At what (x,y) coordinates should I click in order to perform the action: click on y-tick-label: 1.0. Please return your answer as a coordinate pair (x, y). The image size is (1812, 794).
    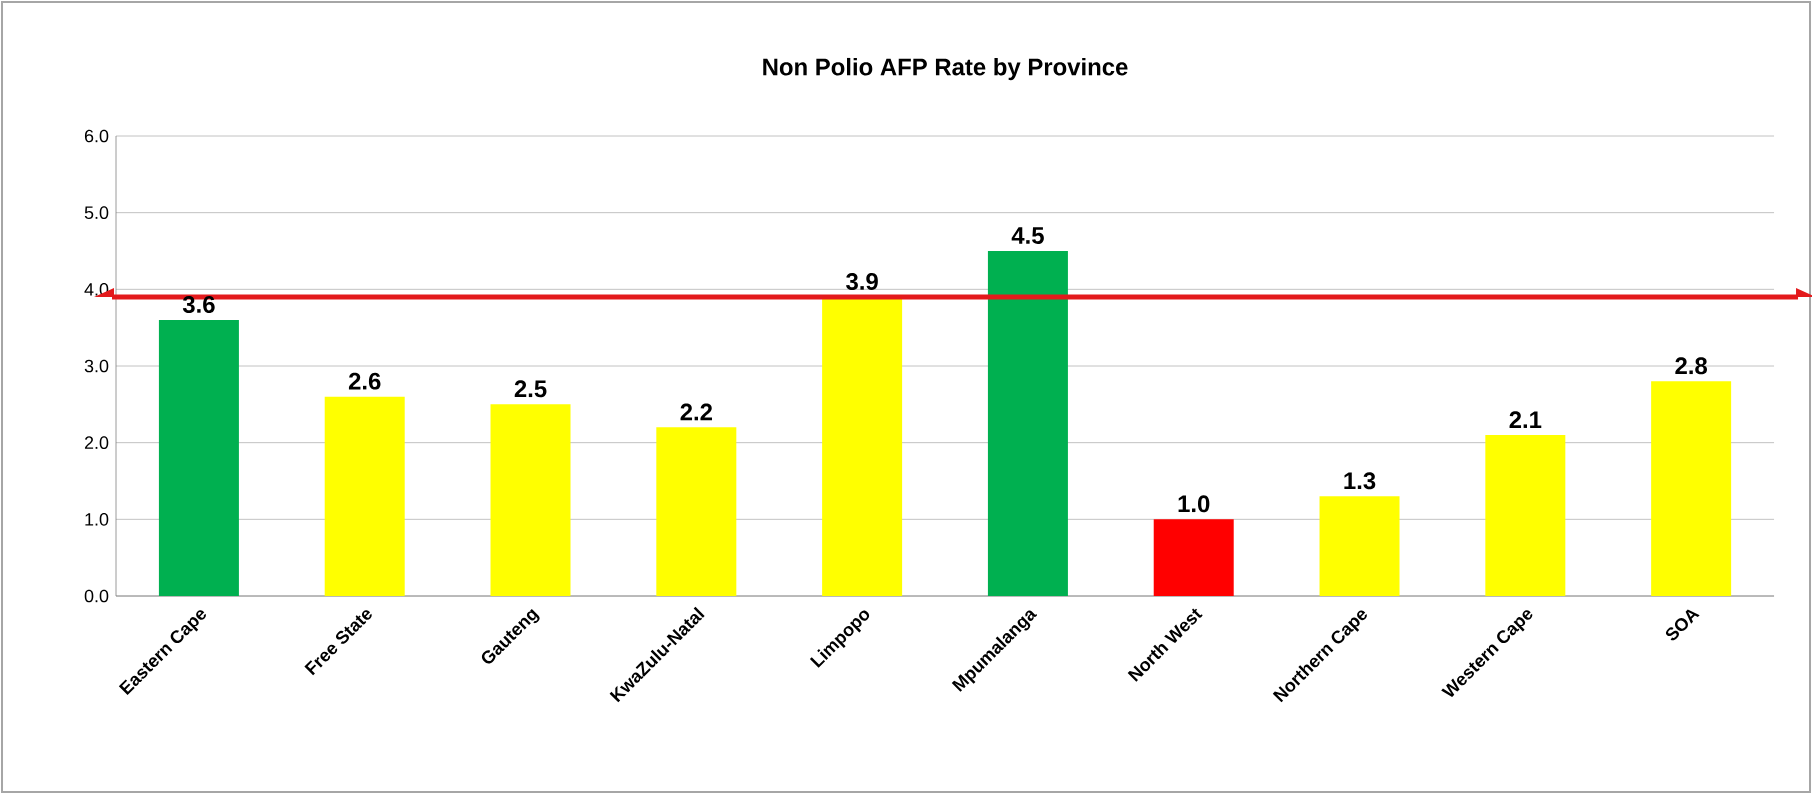
    Looking at the image, I should click on (97, 519).